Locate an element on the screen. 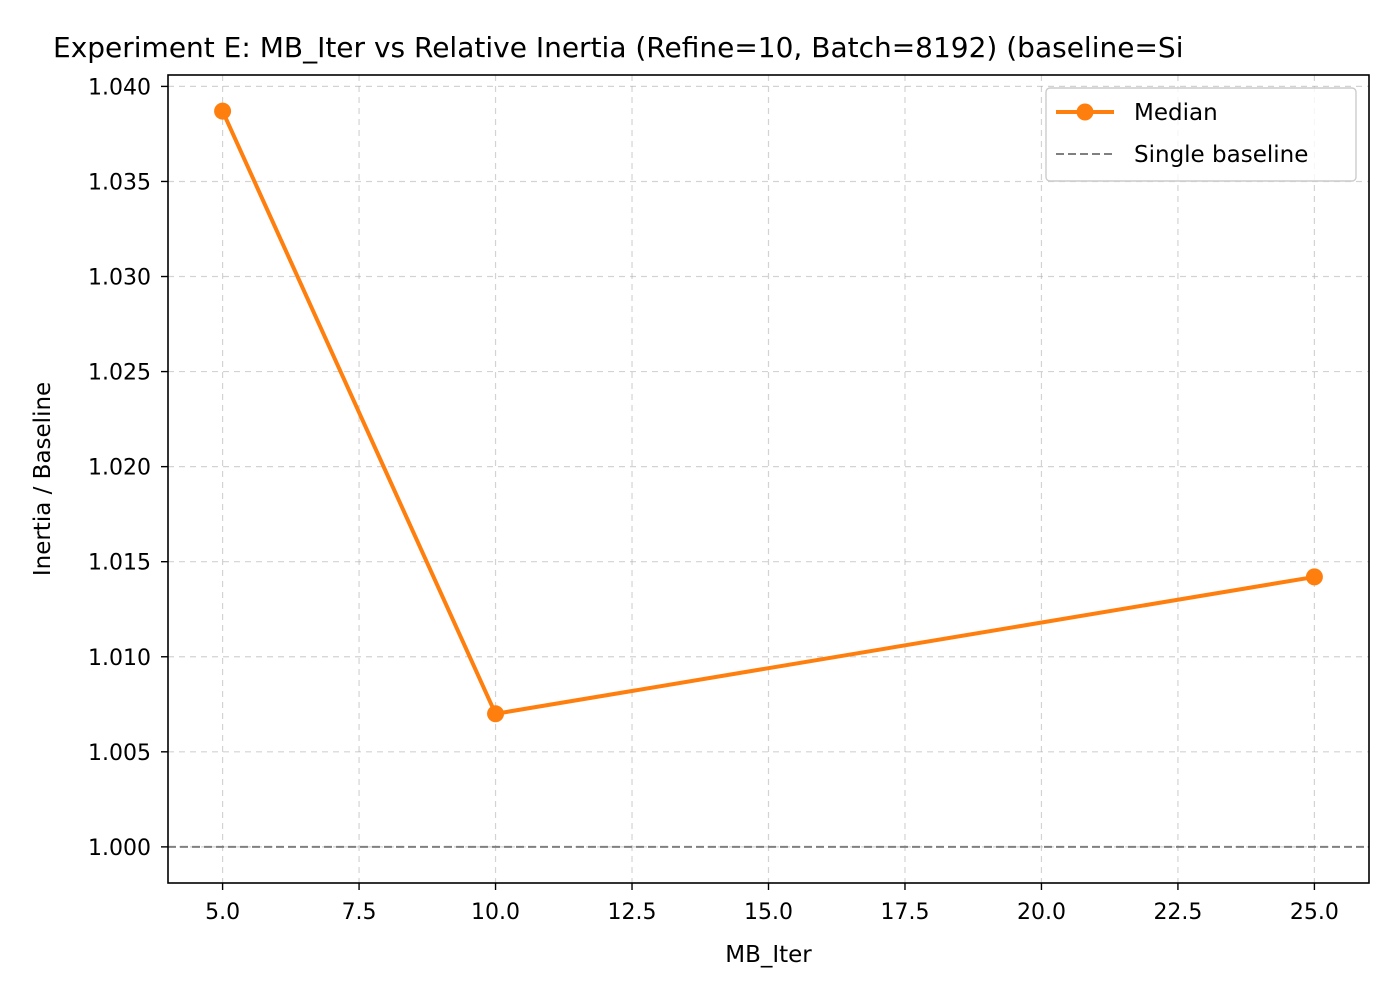 Image resolution: width=1400 pixels, height=1000 pixels. legend-box is located at coordinates (1201, 134).